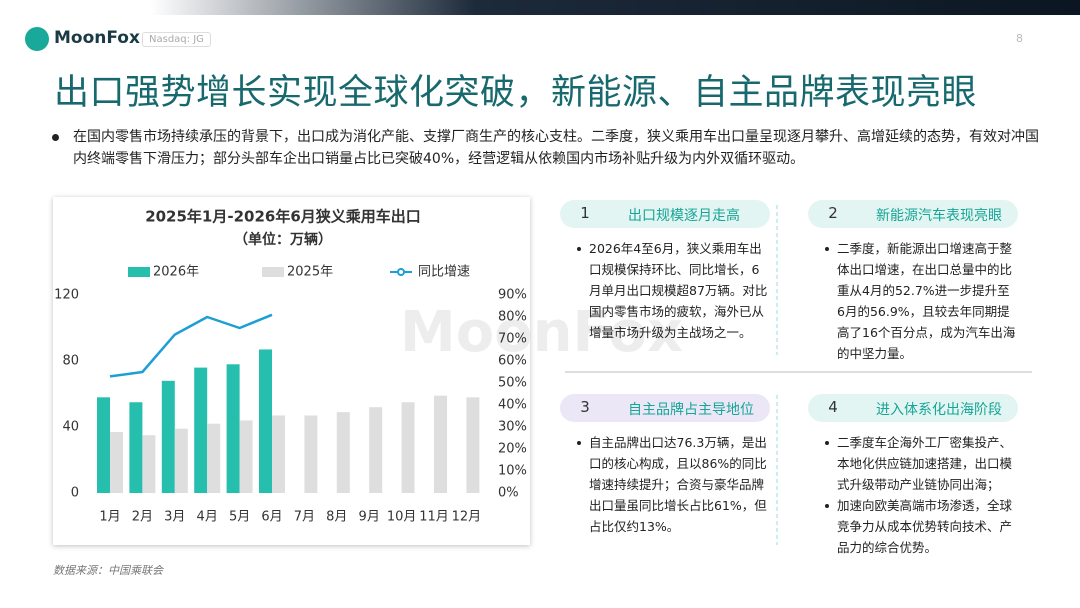 Image resolution: width=1080 pixels, height=608 pixels. What do you see at coordinates (109, 517) in the screenshot?
I see `x-tick-label: 1月` at bounding box center [109, 517].